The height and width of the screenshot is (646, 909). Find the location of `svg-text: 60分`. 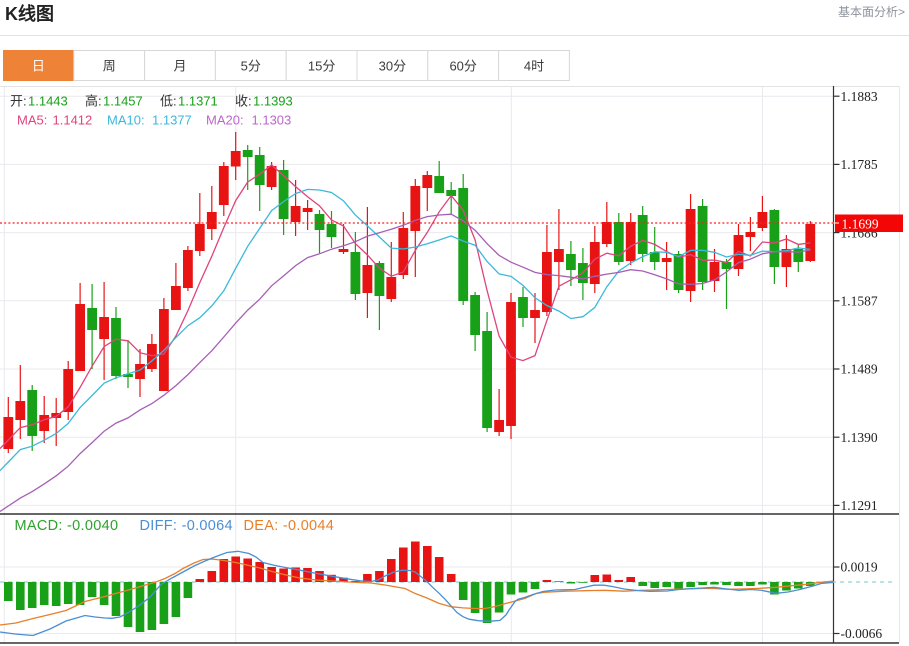

svg-text: 60分 is located at coordinates (462, 66).